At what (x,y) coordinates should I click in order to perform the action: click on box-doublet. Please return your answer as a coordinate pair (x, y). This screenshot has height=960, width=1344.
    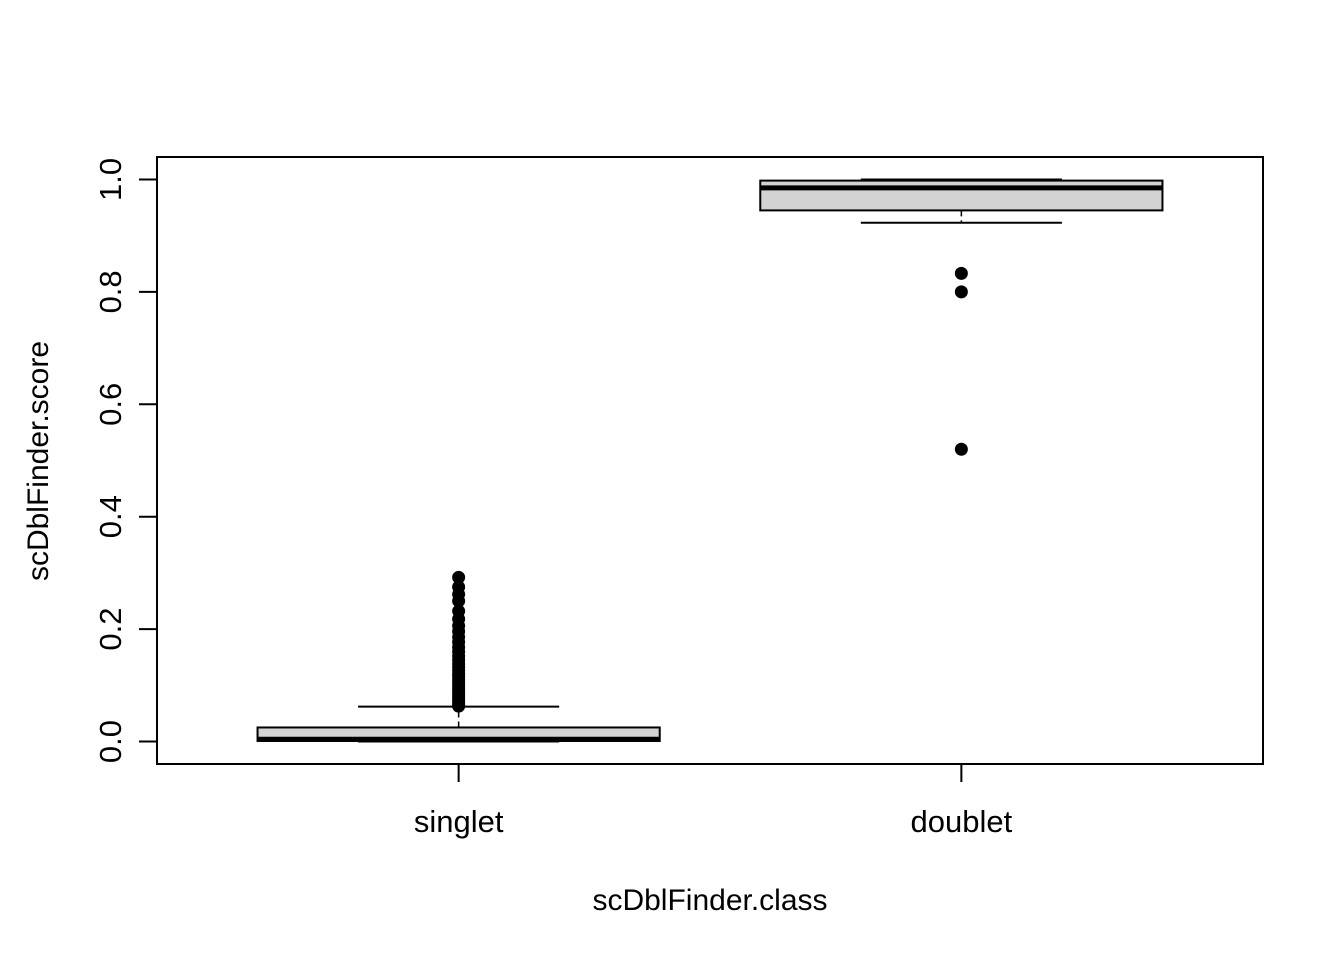
    Looking at the image, I should click on (961, 317).